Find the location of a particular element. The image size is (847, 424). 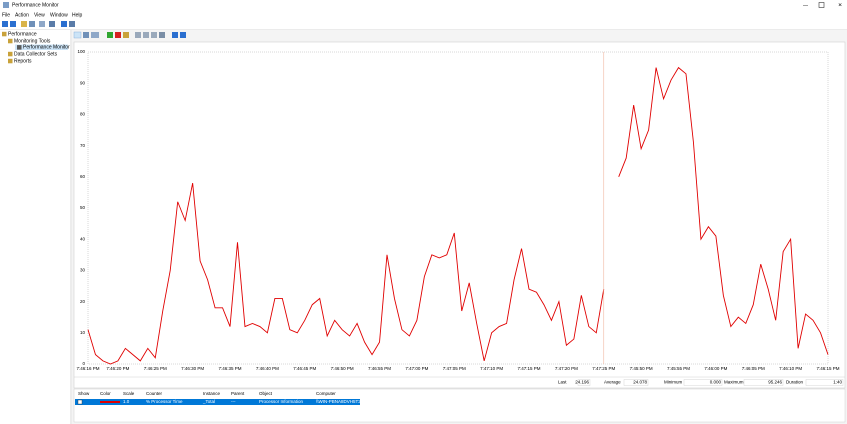

window-title: Performance Monitor is located at coordinates (35, 5).